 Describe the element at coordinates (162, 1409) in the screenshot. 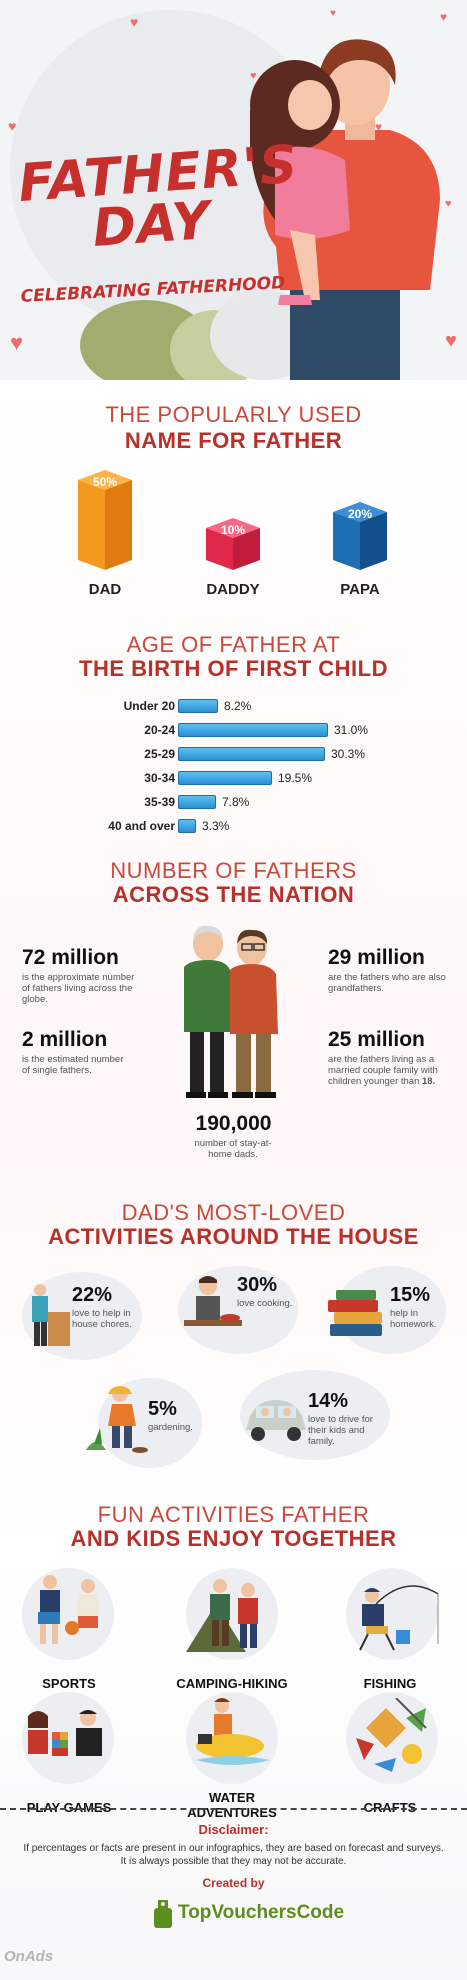

I see `activity-gardening-pct: 5%` at that location.